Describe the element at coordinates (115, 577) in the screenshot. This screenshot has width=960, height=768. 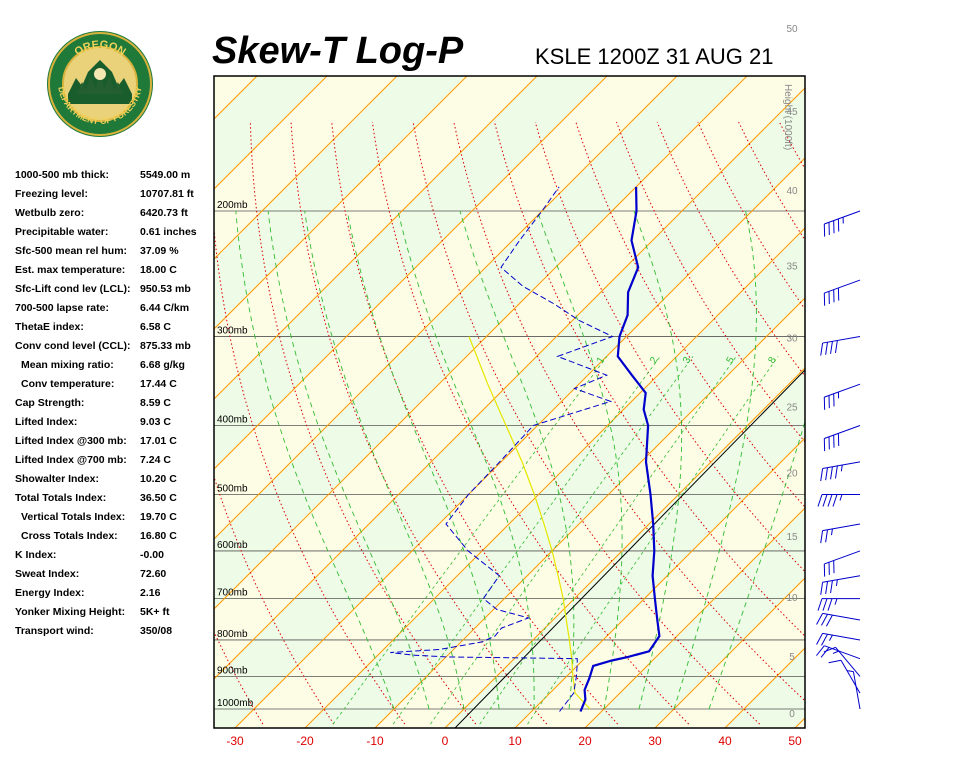
I see `index-row: Sweat Index: 72.60` at that location.